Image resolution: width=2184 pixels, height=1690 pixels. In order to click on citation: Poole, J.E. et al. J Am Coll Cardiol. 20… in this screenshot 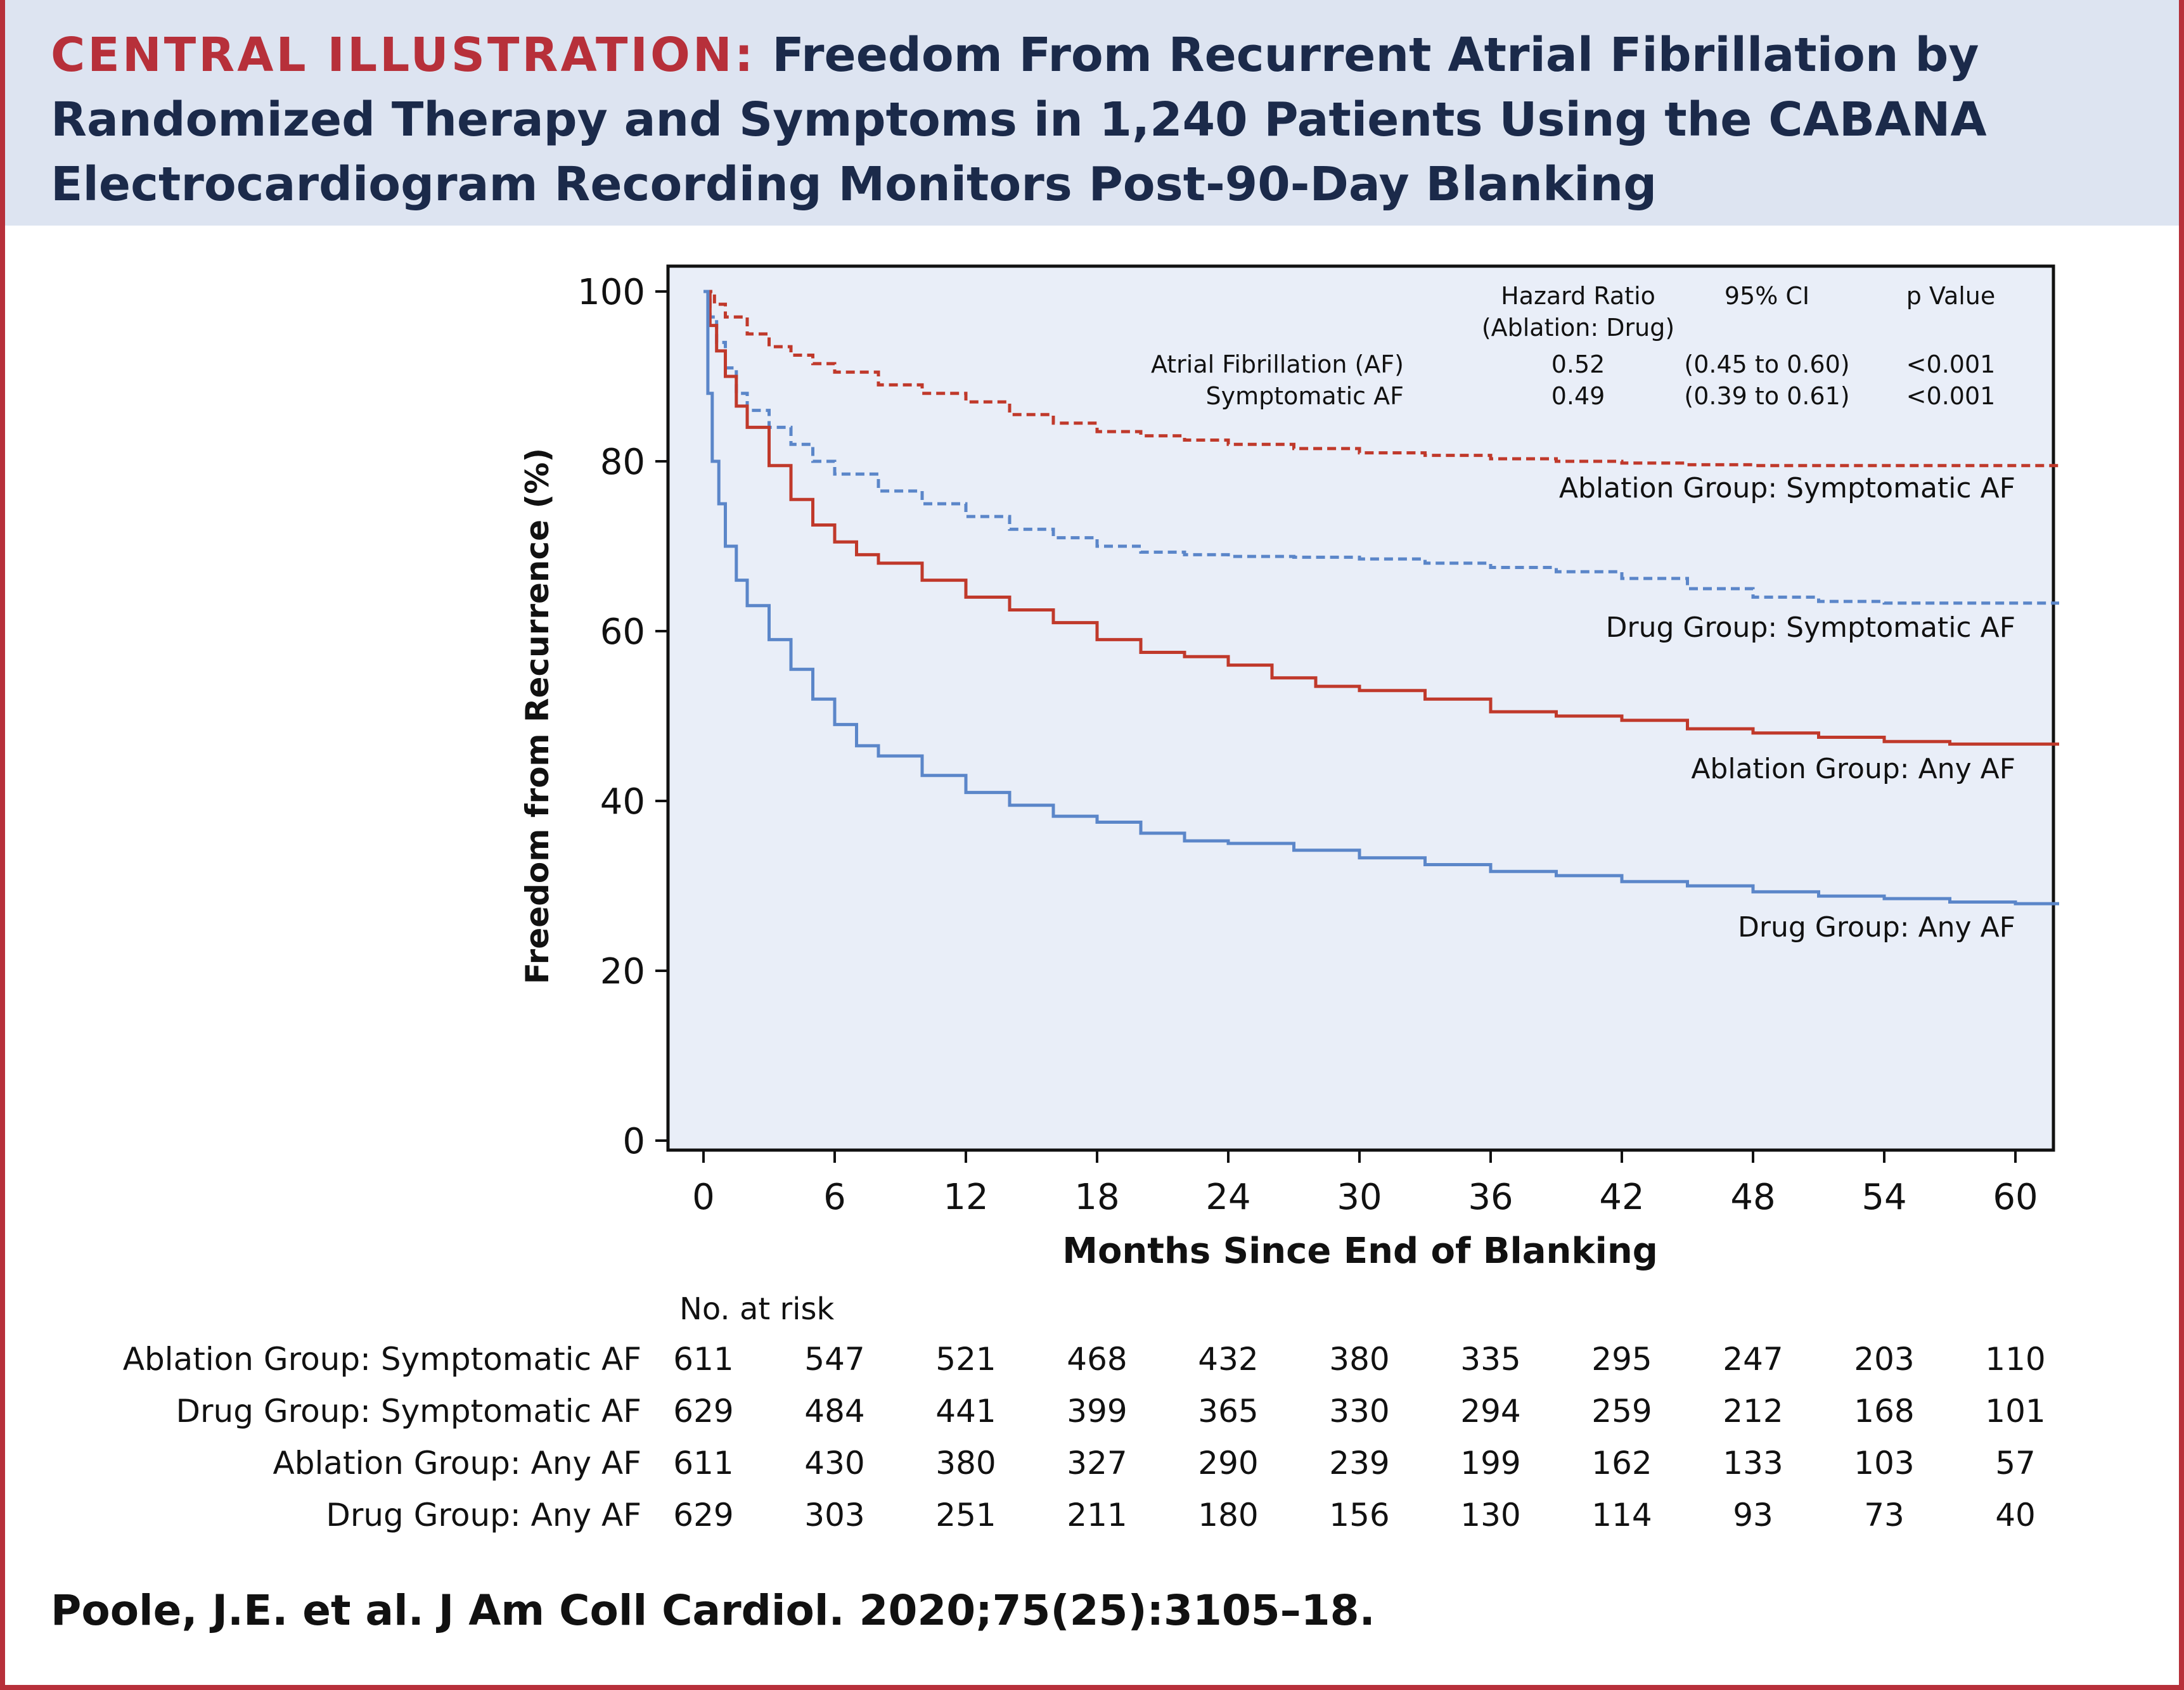, I will do `click(713, 1610)`.